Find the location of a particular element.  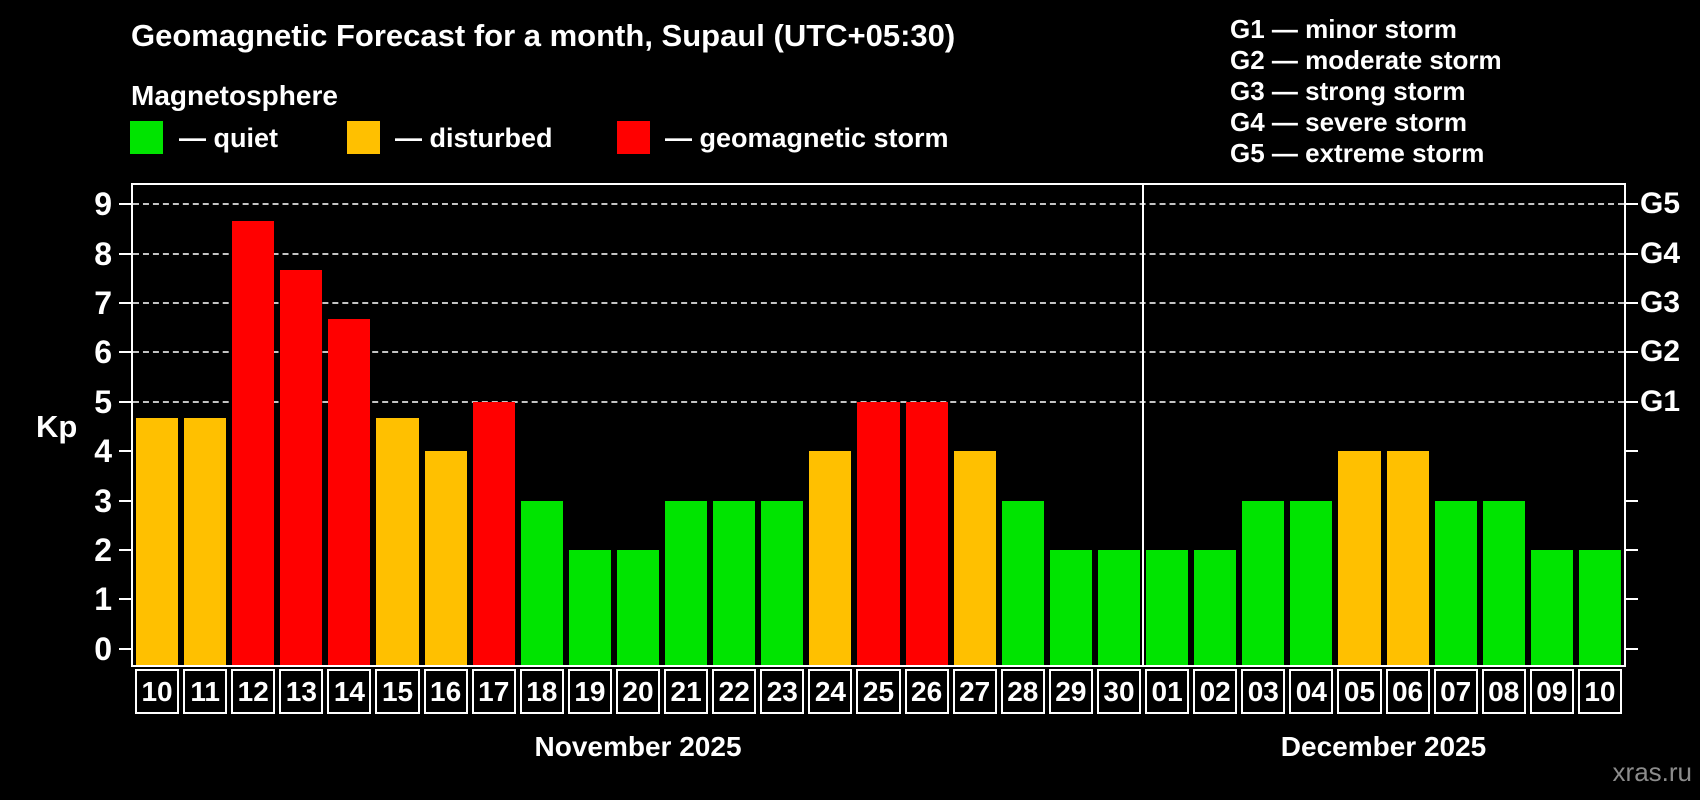

ytick-label-8: 8 is located at coordinates (103, 253).